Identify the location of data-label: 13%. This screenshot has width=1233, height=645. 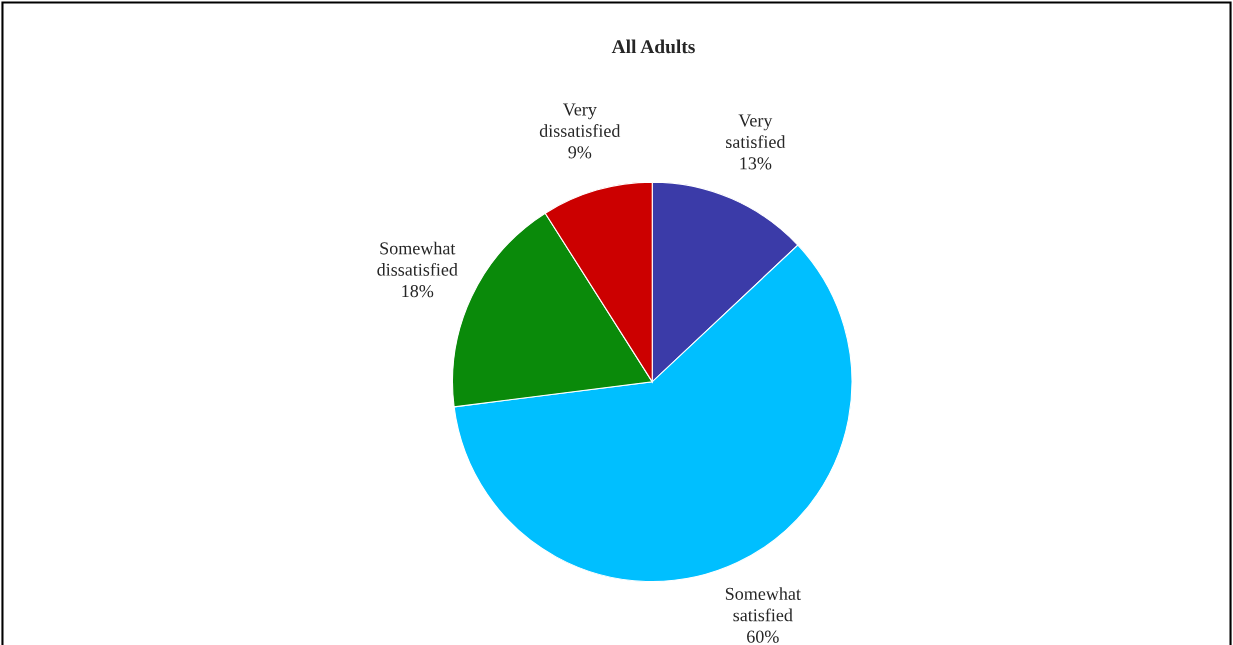
(756, 163).